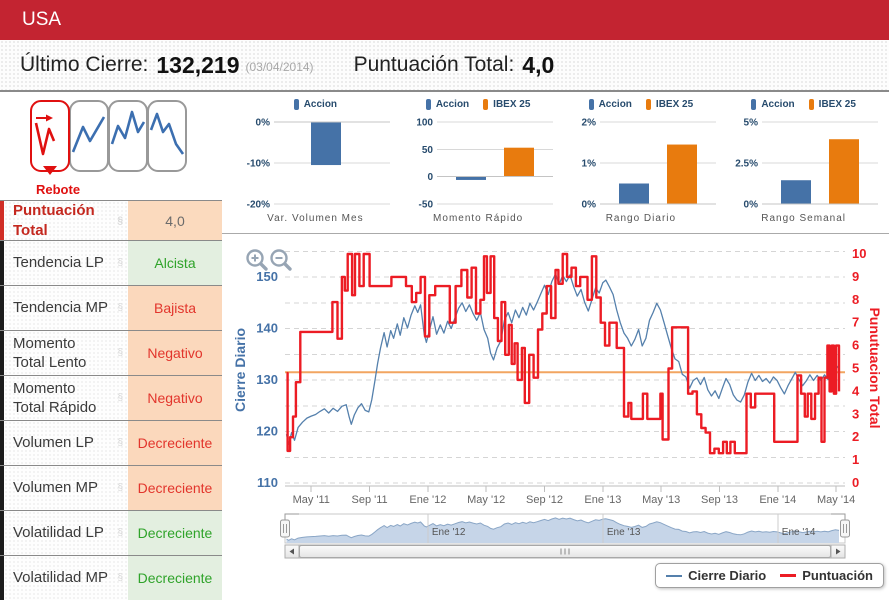 Image resolution: width=889 pixels, height=603 pixels. I want to click on title-bar: USA, so click(444, 20).